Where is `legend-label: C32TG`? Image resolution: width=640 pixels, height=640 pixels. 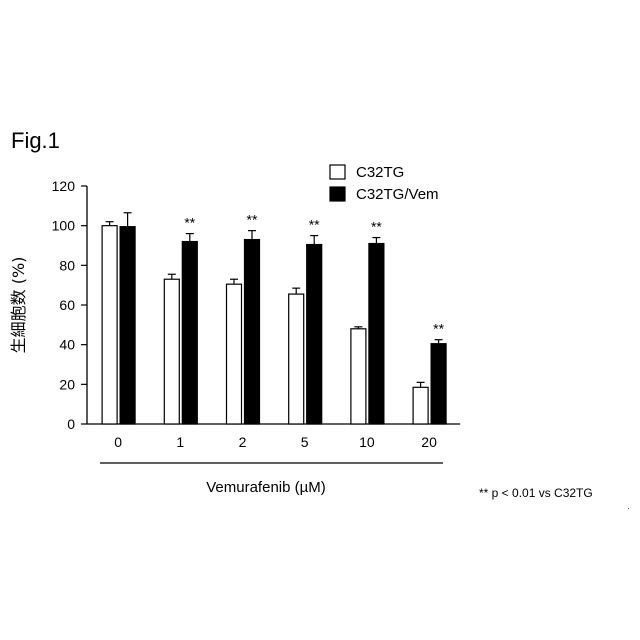
legend-label: C32TG is located at coordinates (380, 172).